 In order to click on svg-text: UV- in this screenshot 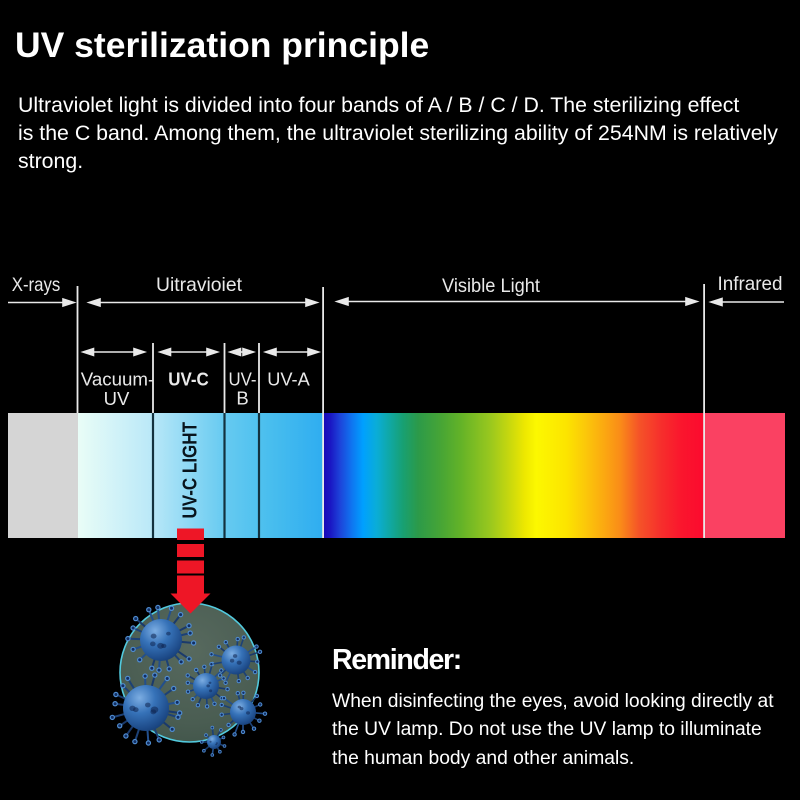, I will do `click(243, 379)`.